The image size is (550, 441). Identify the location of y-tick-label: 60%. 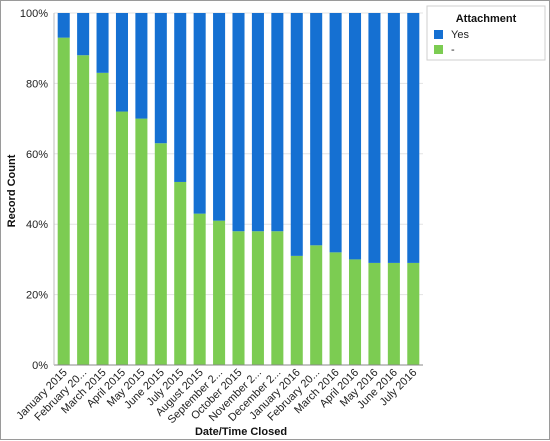
(37, 155).